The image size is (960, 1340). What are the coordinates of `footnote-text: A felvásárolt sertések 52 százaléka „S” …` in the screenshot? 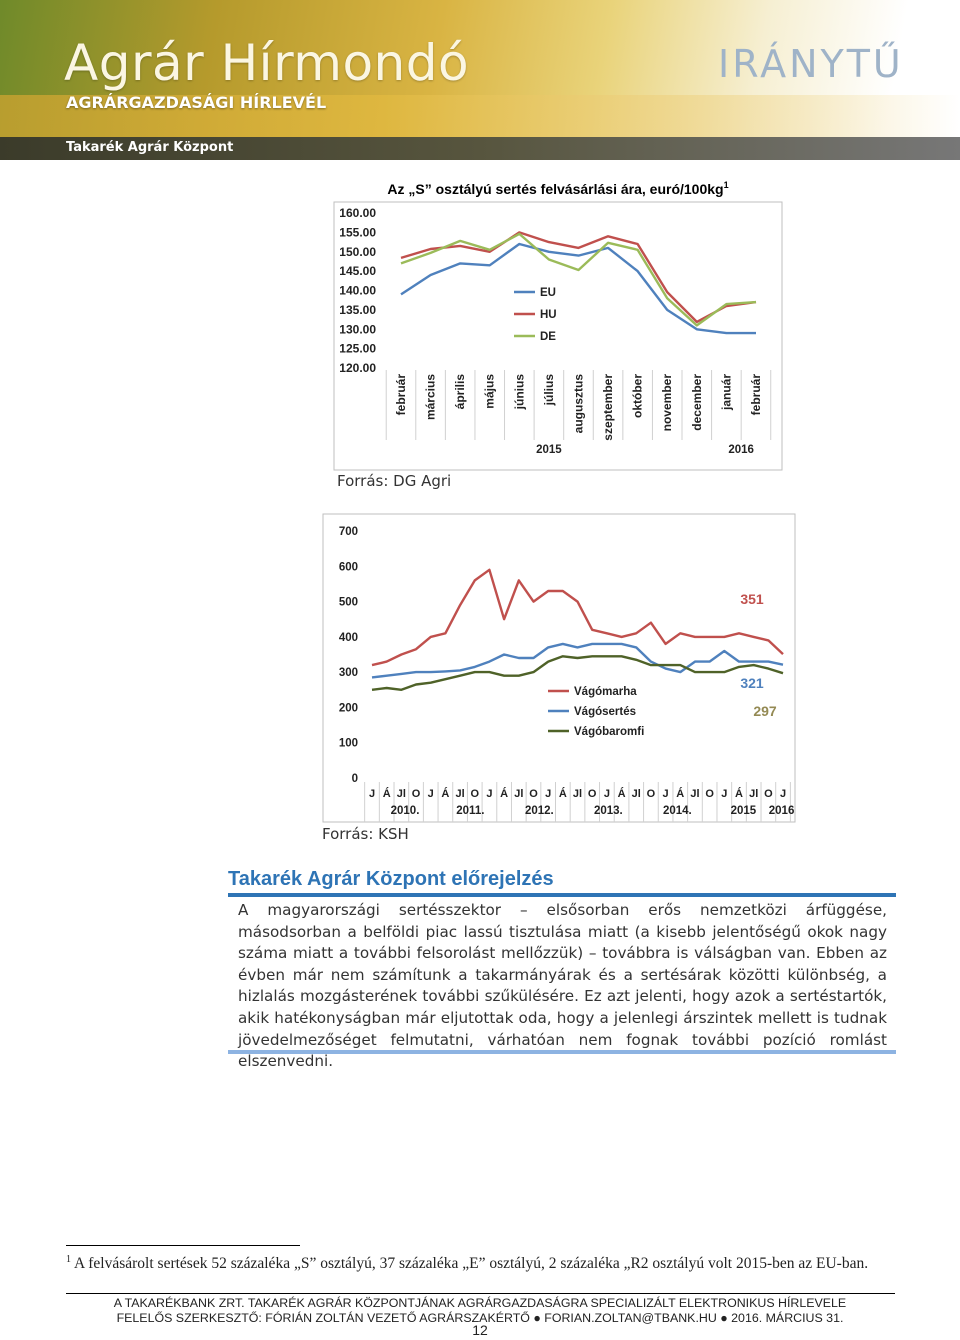 It's located at (471, 1264).